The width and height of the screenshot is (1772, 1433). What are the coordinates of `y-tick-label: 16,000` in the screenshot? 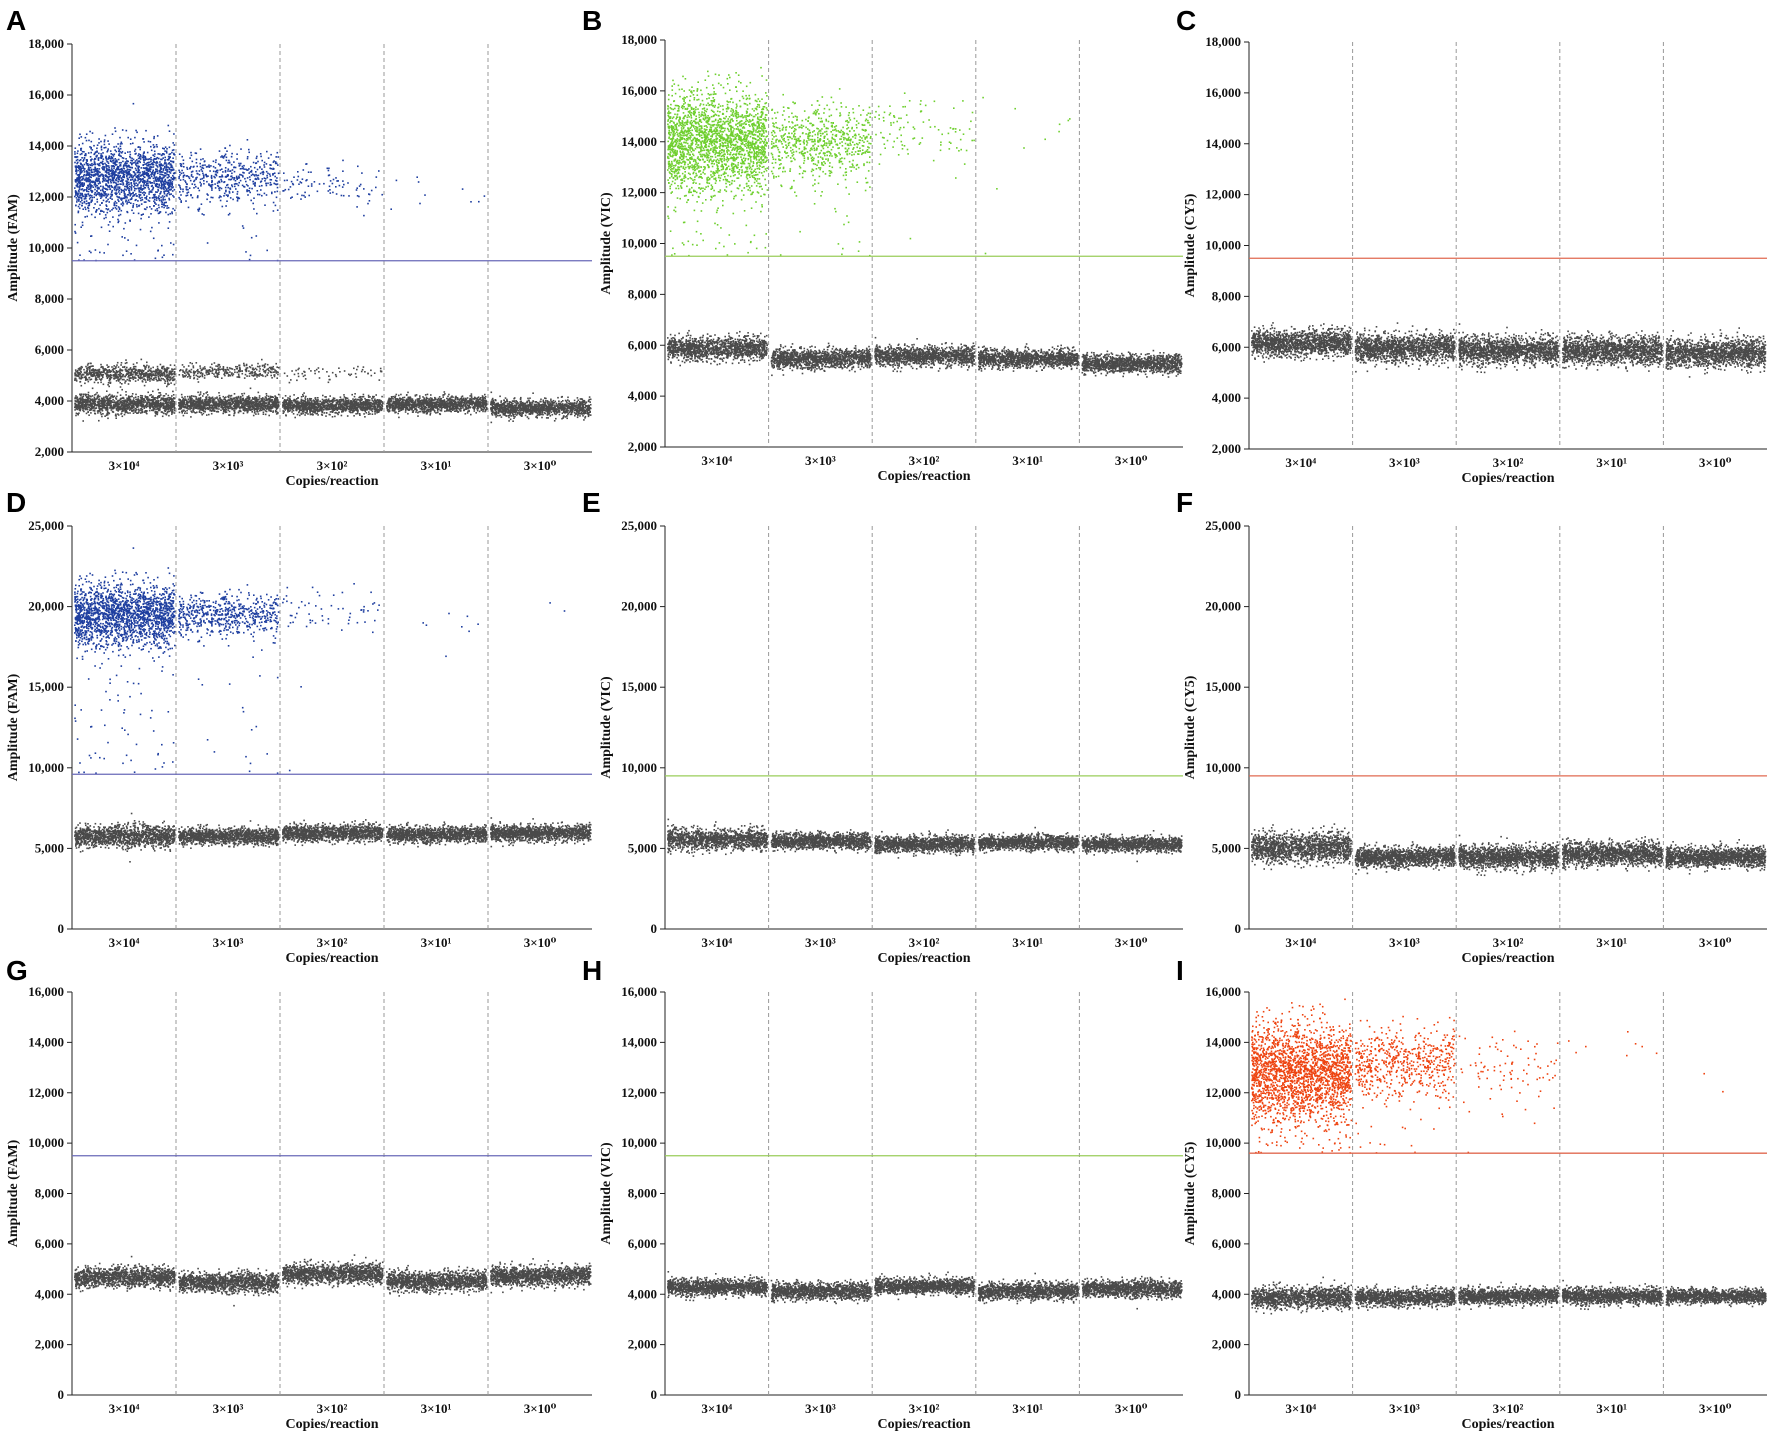 It's located at (46, 94).